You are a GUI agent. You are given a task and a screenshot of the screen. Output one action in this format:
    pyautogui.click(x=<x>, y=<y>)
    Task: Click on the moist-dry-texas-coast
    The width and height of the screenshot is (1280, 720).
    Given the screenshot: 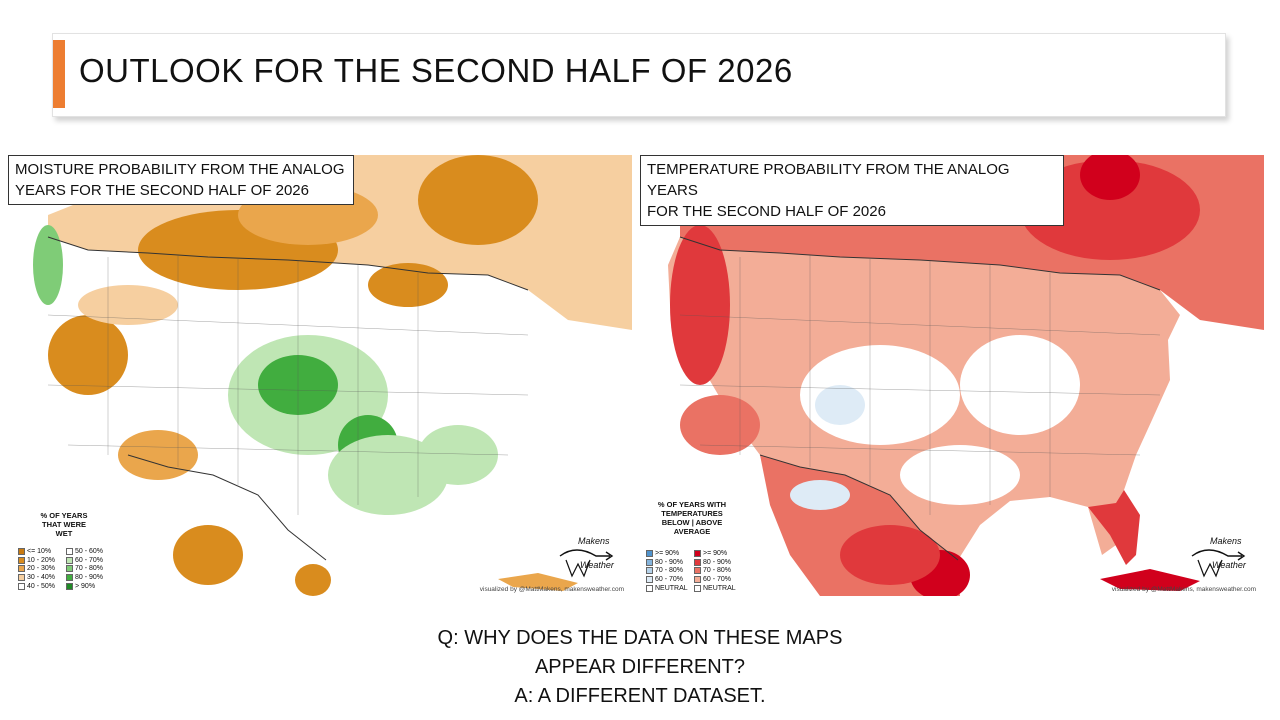 What is the action you would take?
    pyautogui.click(x=313, y=580)
    